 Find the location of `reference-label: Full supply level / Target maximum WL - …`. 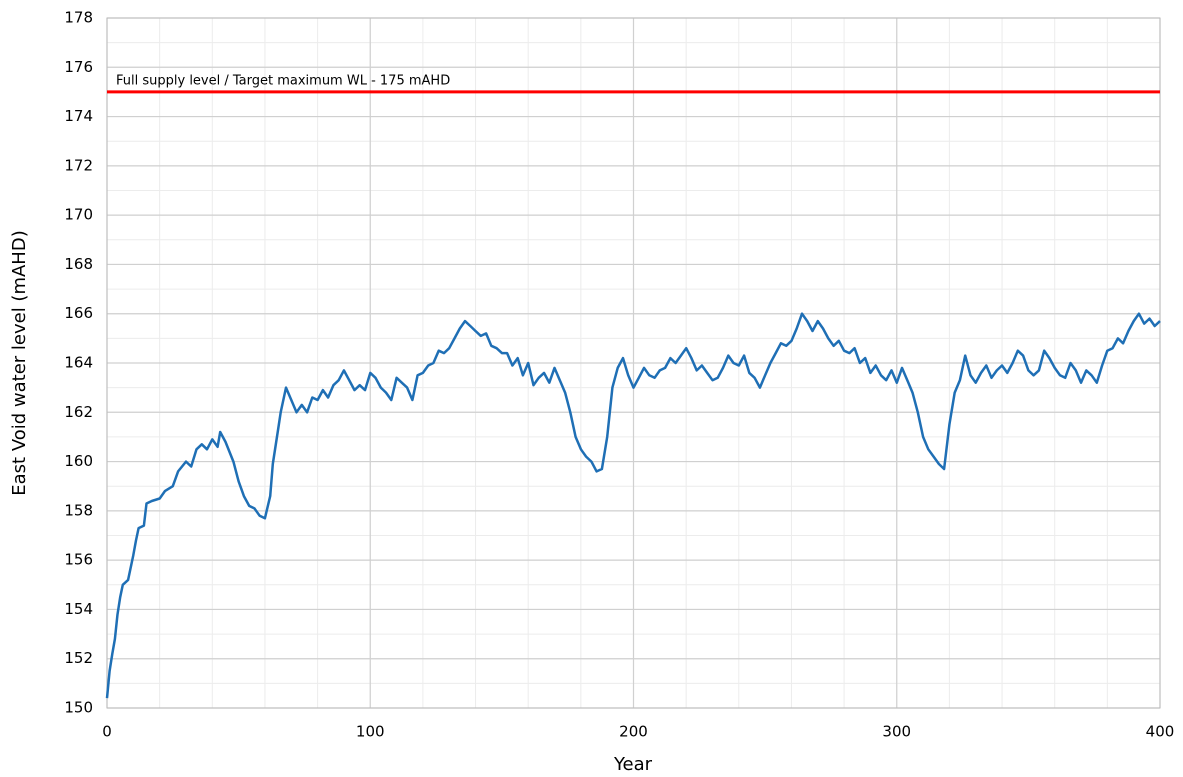

reference-label: Full supply level / Target maximum WL - … is located at coordinates (283, 80).